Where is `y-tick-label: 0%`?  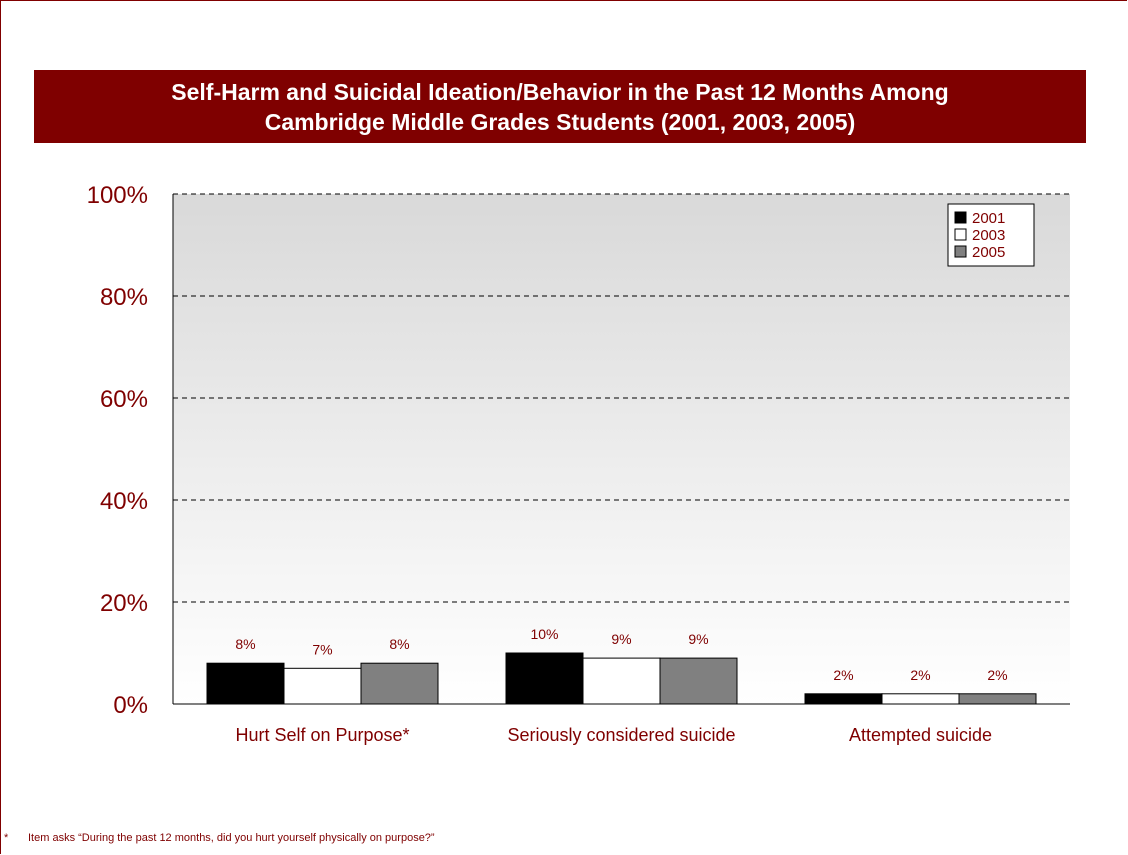
y-tick-label: 0% is located at coordinates (130, 705).